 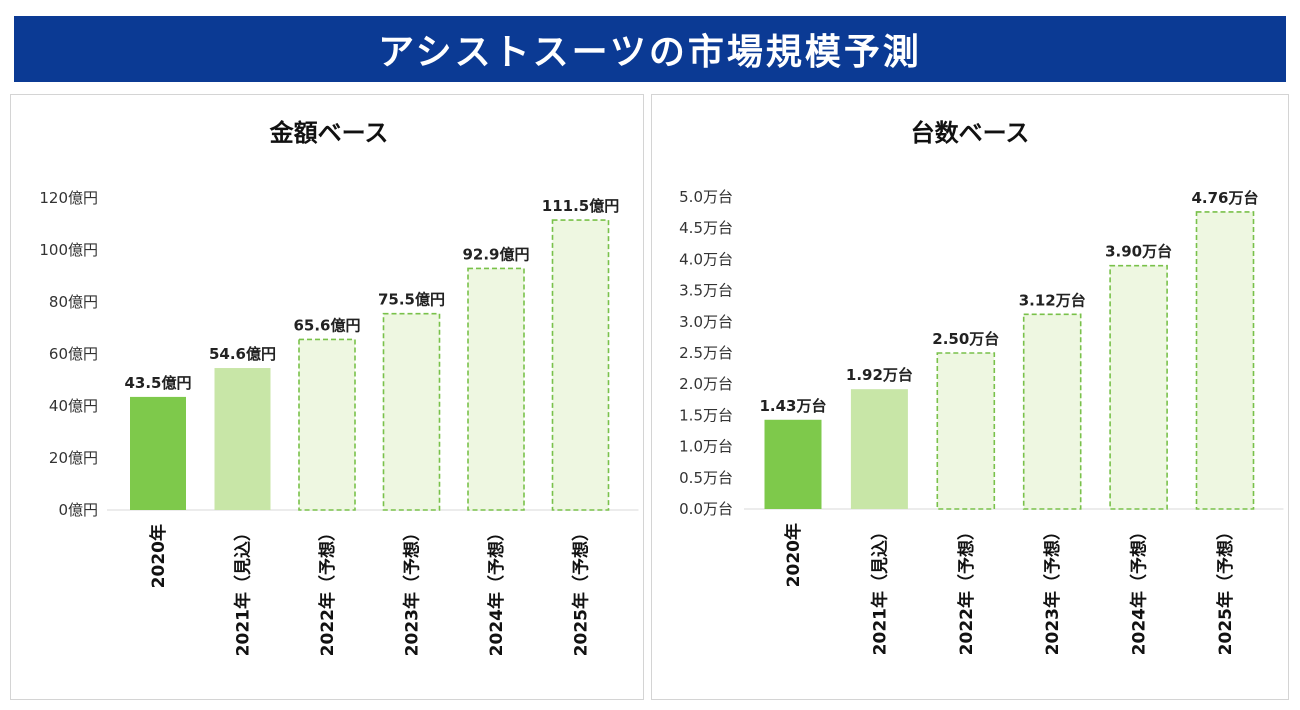 What do you see at coordinates (1224, 198) in the screenshot?
I see `units-data-label: 4.76万台` at bounding box center [1224, 198].